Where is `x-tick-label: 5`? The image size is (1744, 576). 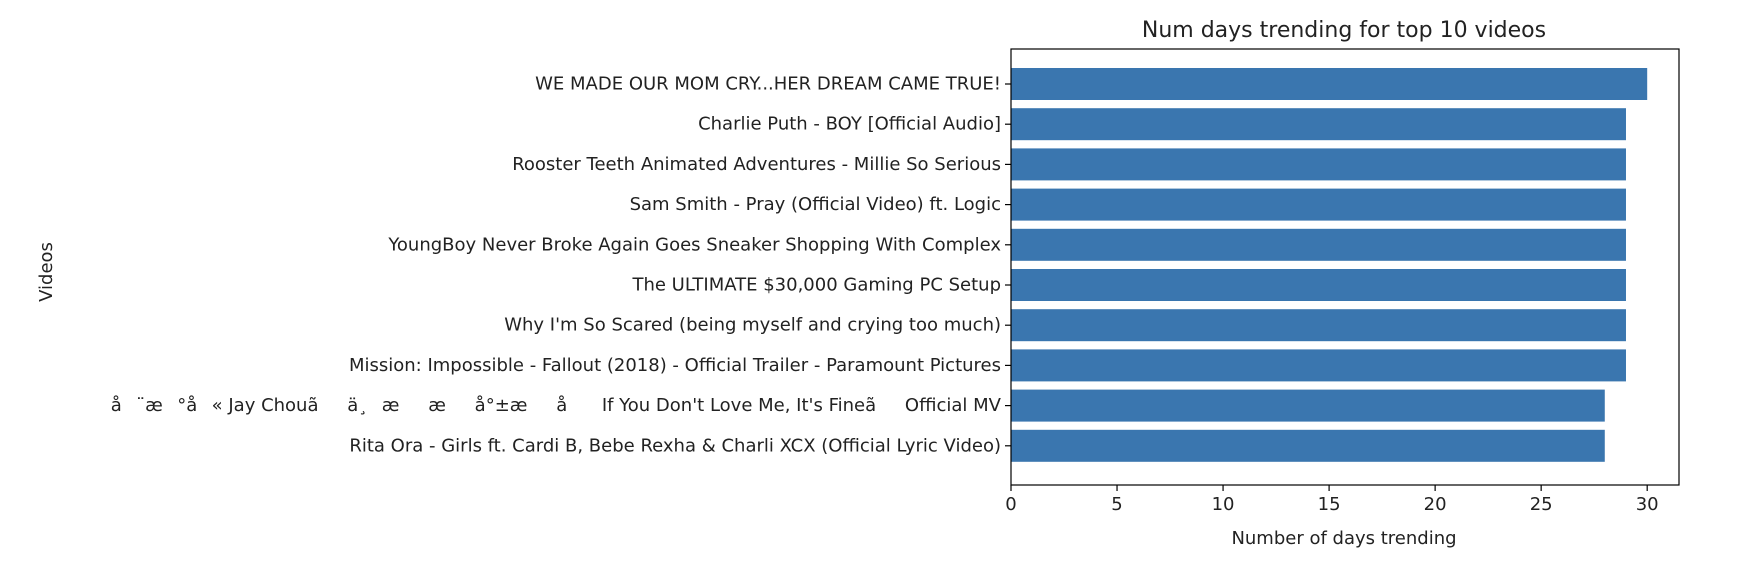 x-tick-label: 5 is located at coordinates (1116, 504).